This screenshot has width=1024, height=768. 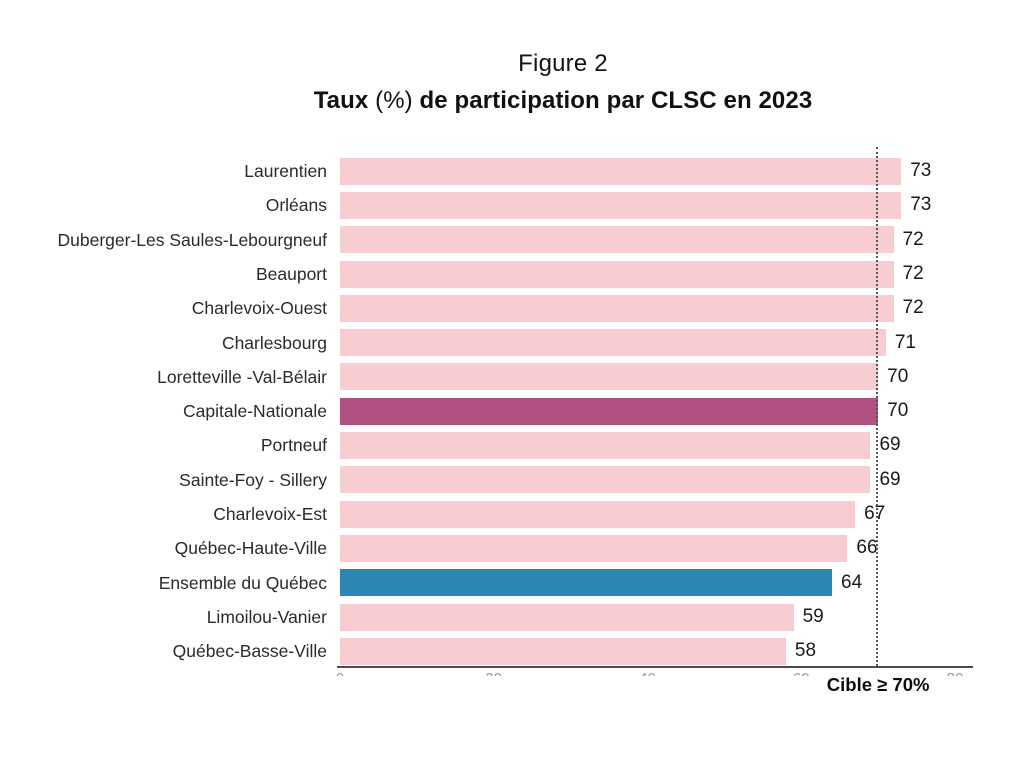 I want to click on value-label: 64, so click(x=852, y=582).